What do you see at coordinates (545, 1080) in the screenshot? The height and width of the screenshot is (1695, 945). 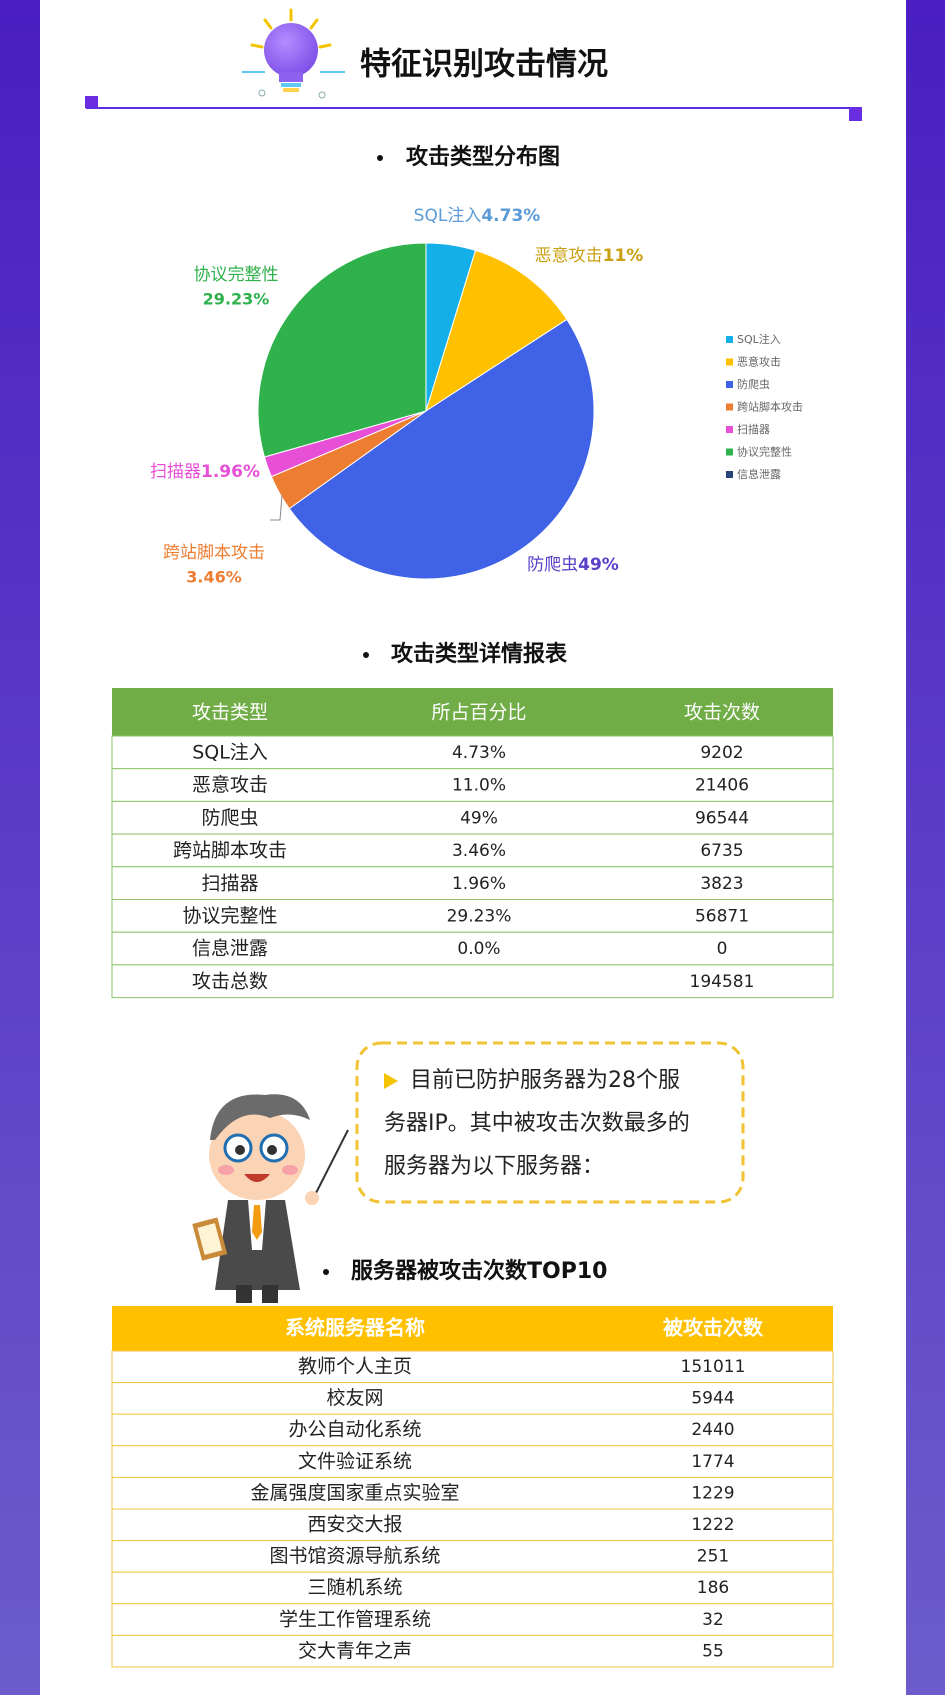 I see `bubble-text: 目前已防护服务器为28个服` at bounding box center [545, 1080].